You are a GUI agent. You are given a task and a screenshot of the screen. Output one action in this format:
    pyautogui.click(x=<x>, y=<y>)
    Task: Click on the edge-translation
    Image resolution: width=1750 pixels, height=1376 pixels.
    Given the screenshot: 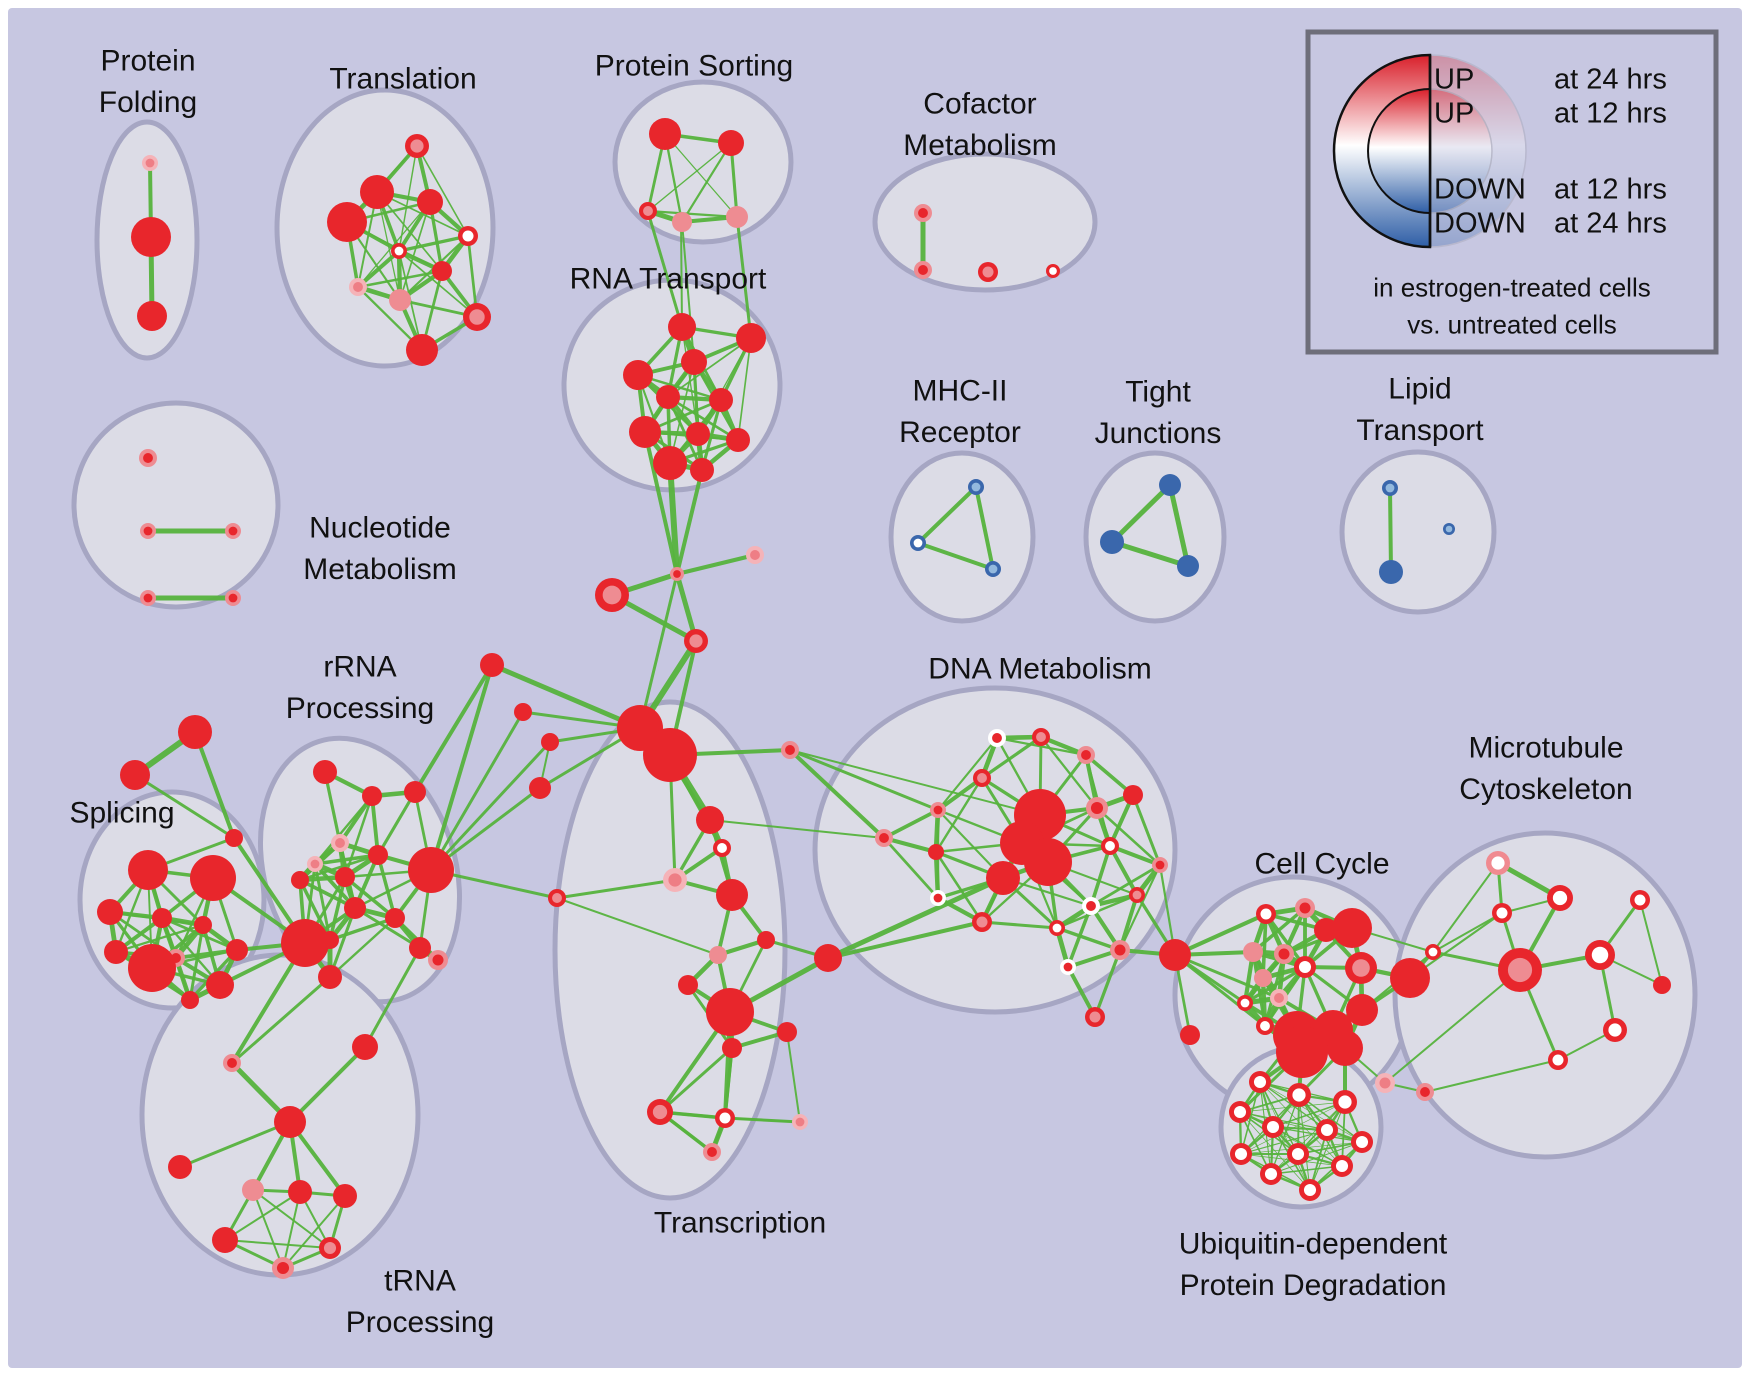 What is the action you would take?
    pyautogui.click(x=394, y=244)
    